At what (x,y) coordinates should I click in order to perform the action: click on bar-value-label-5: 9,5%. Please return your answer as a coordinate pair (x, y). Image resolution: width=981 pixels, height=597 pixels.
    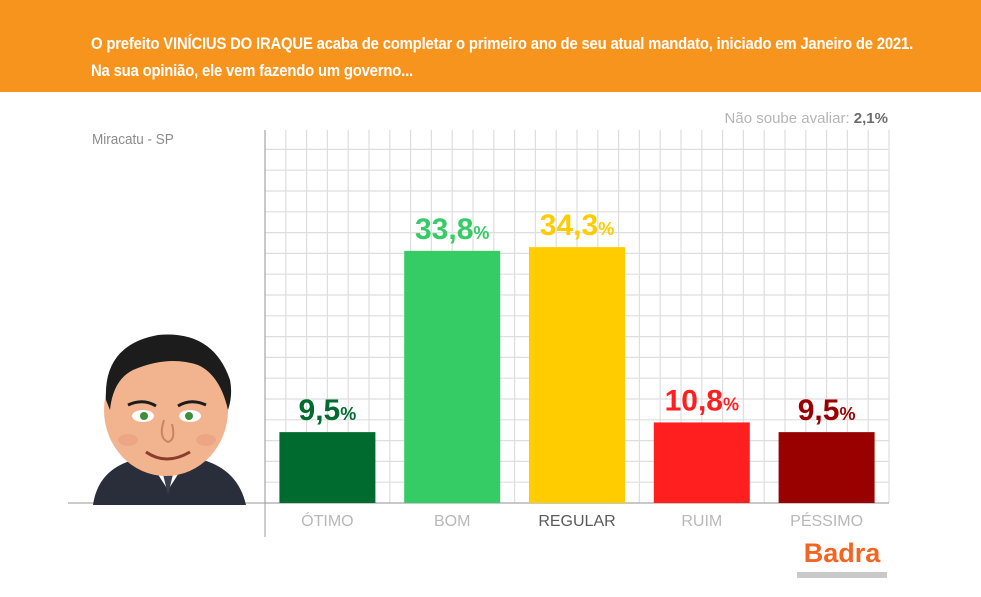
    Looking at the image, I should click on (827, 410).